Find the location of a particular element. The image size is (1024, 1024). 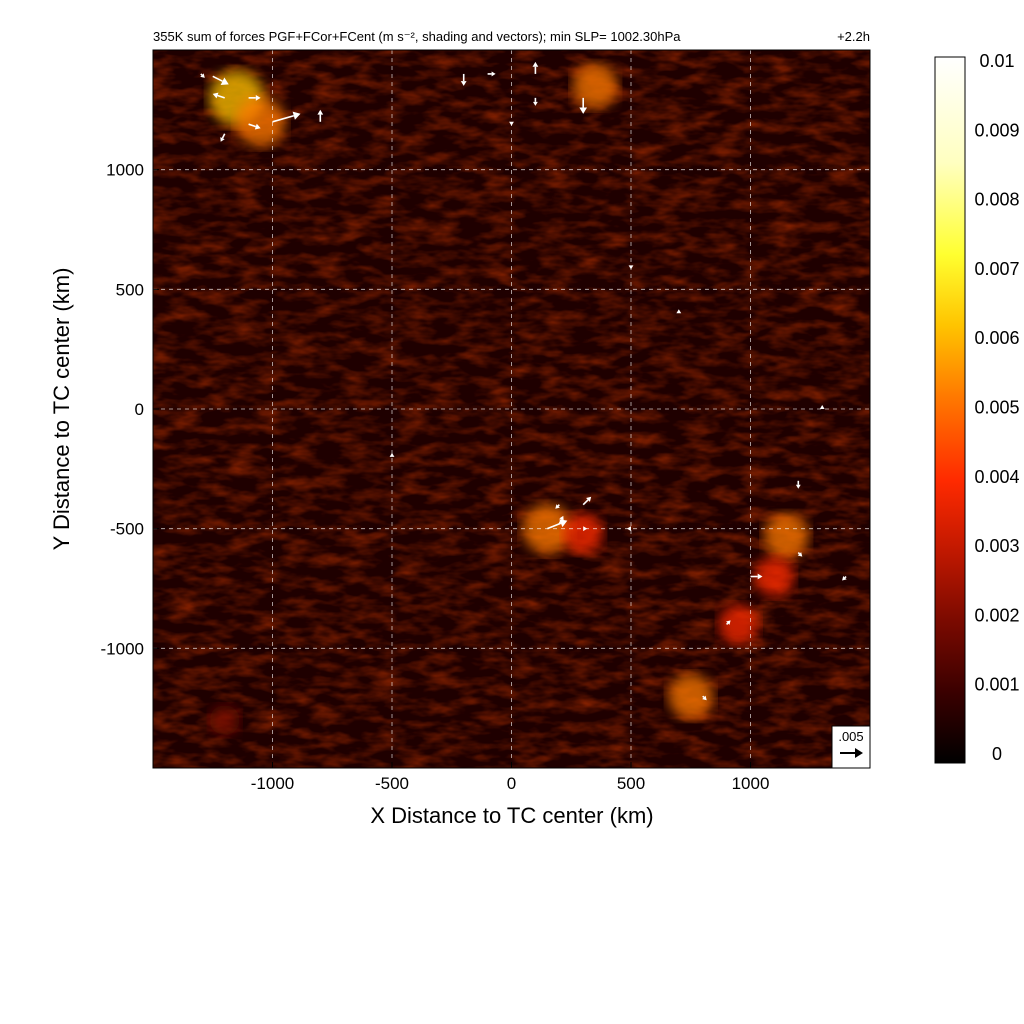

colorbar-label-0: 0.01 is located at coordinates (996, 61).